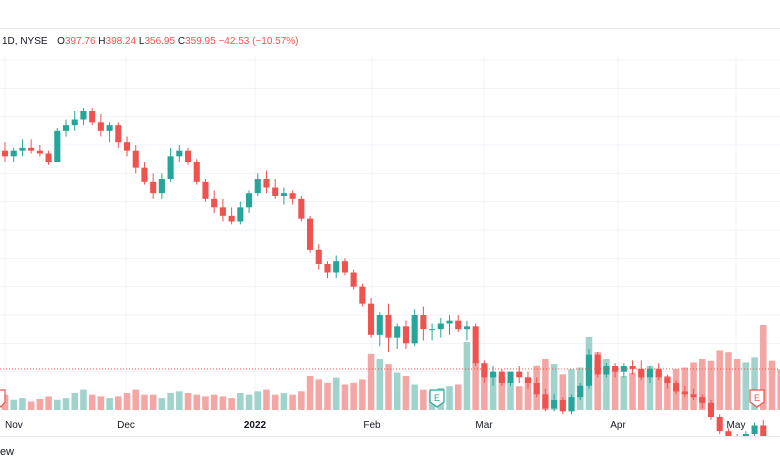  Describe the element at coordinates (372, 425) in the screenshot. I see `x-tick-label: Feb` at that location.